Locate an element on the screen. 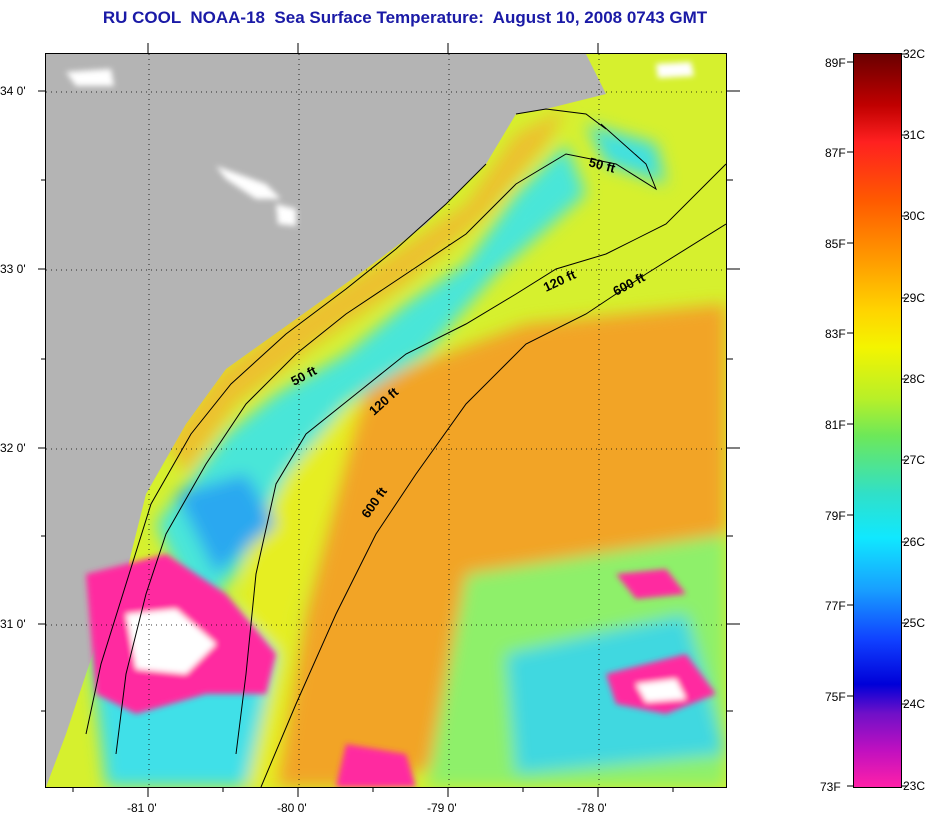 Image resolution: width=936 pixels, height=817 pixels. lon-label-80: -80 0' is located at coordinates (292, 808).